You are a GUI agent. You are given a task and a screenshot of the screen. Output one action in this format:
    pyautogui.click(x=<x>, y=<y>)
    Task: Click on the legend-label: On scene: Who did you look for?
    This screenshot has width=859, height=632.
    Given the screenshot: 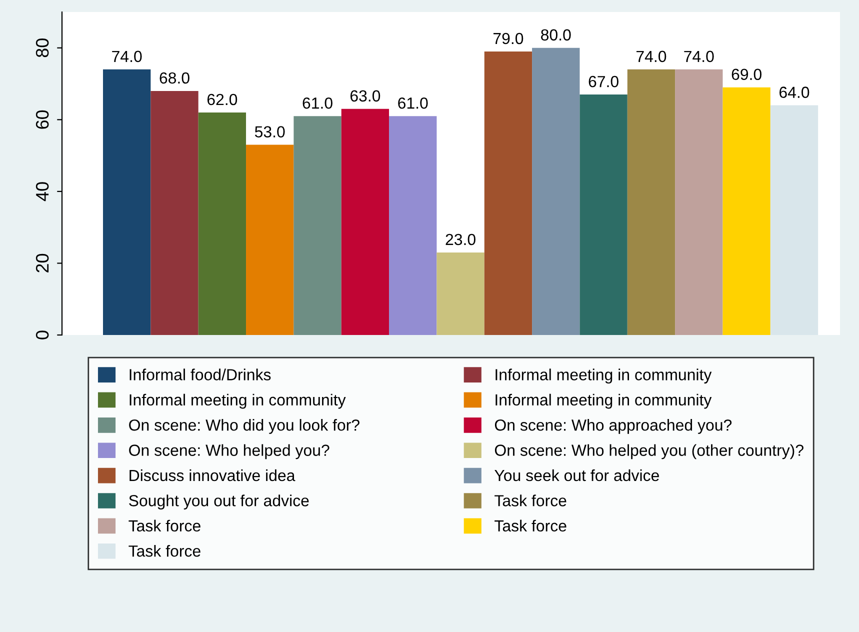 What is the action you would take?
    pyautogui.click(x=244, y=426)
    